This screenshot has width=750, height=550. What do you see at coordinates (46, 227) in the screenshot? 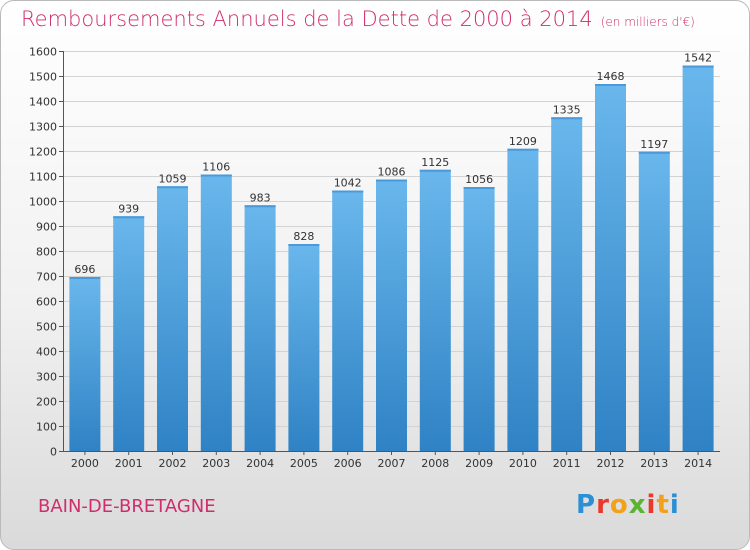
I see `y-tick-label: 900` at bounding box center [46, 227].